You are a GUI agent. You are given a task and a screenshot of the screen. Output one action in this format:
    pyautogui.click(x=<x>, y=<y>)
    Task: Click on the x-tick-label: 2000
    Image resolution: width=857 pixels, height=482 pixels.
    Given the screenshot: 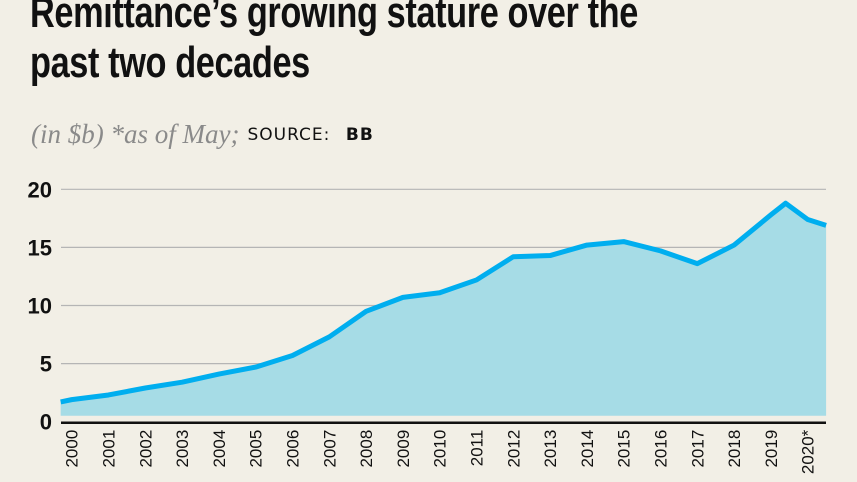 What is the action you would take?
    pyautogui.click(x=72, y=449)
    